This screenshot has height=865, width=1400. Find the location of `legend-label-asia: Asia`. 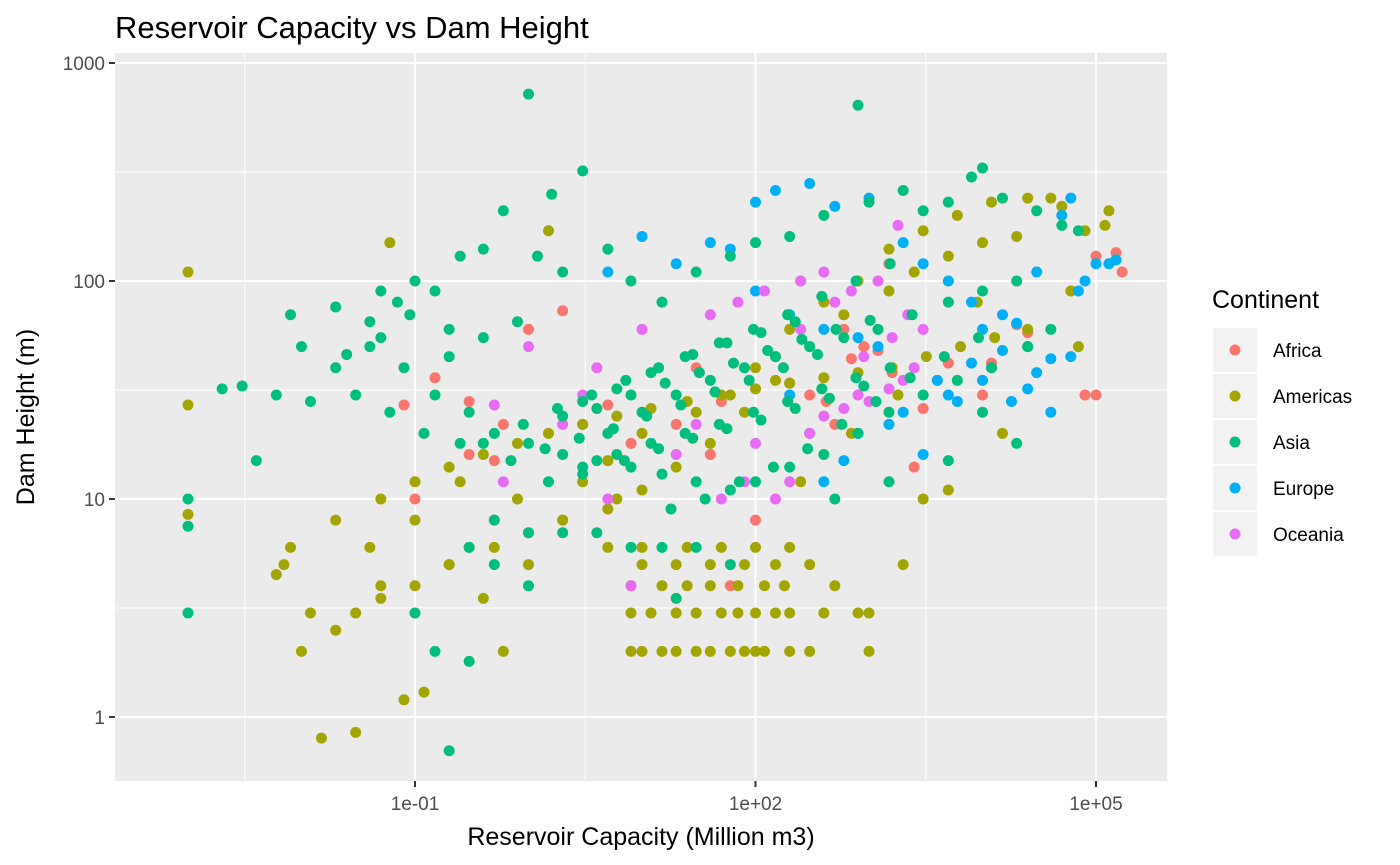

legend-label-asia: Asia is located at coordinates (1291, 443).